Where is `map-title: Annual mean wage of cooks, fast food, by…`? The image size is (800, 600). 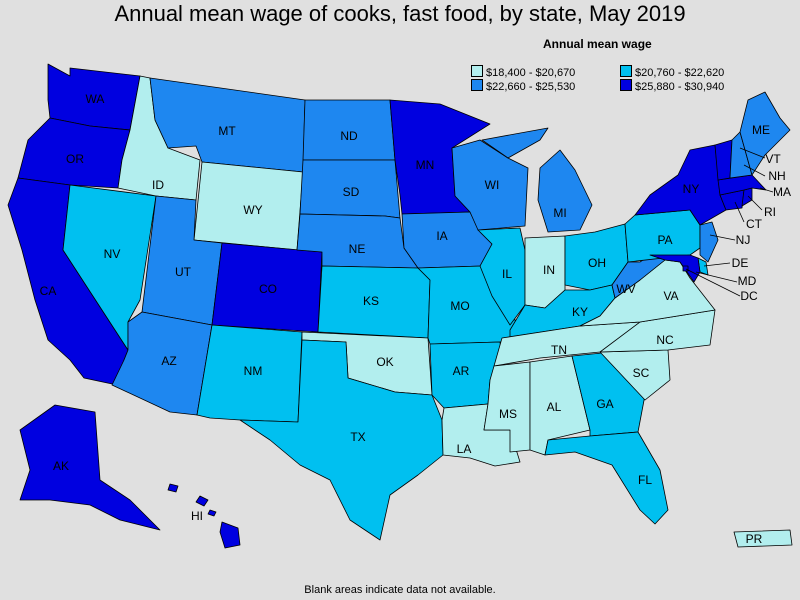
map-title: Annual mean wage of cooks, fast food, by… is located at coordinates (400, 13).